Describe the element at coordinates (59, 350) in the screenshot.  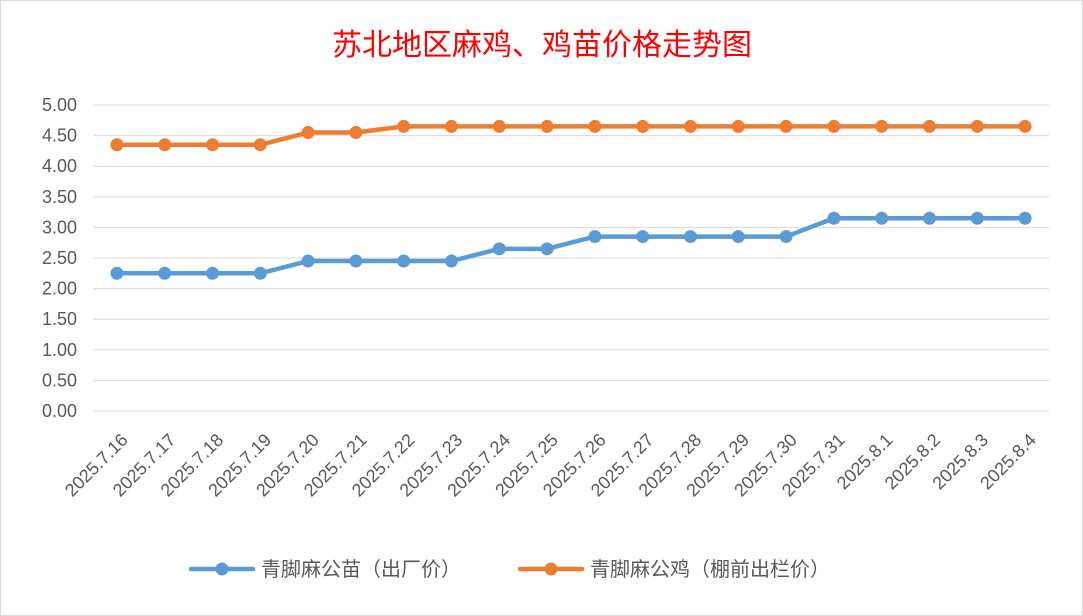
I see `y-tick-label: 1.00` at that location.